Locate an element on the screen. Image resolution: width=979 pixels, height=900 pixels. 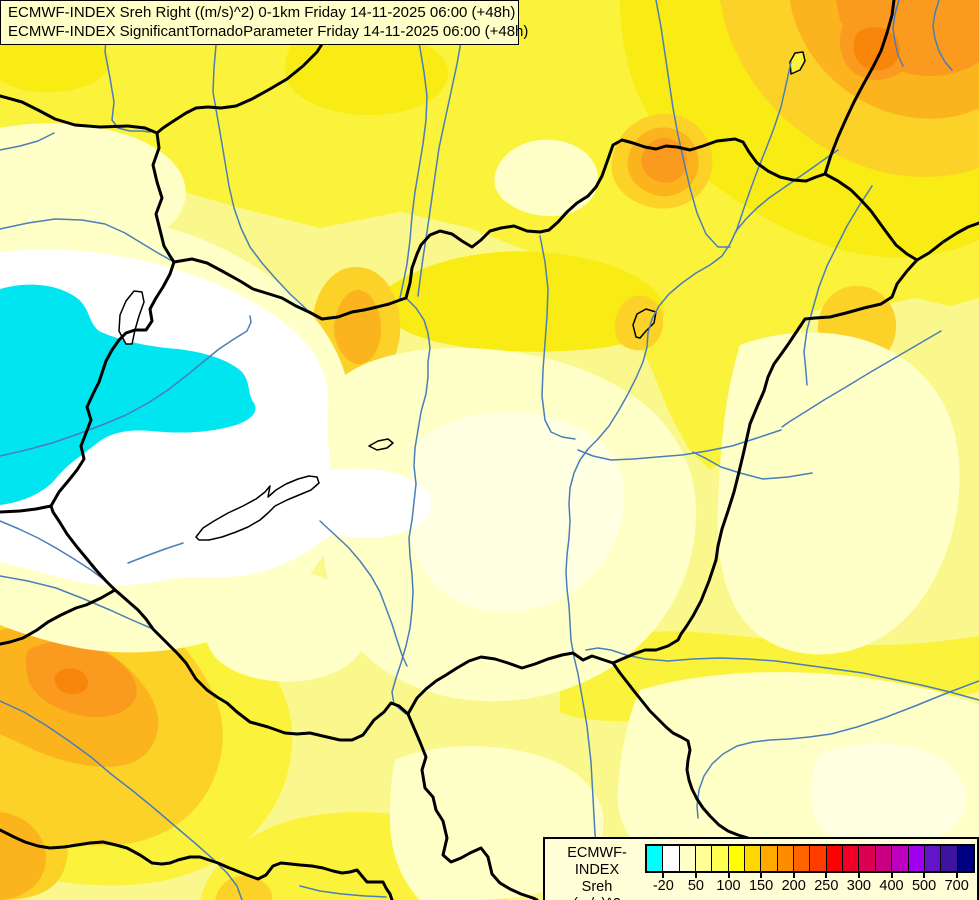
river-raba is located at coordinates (126, 386).